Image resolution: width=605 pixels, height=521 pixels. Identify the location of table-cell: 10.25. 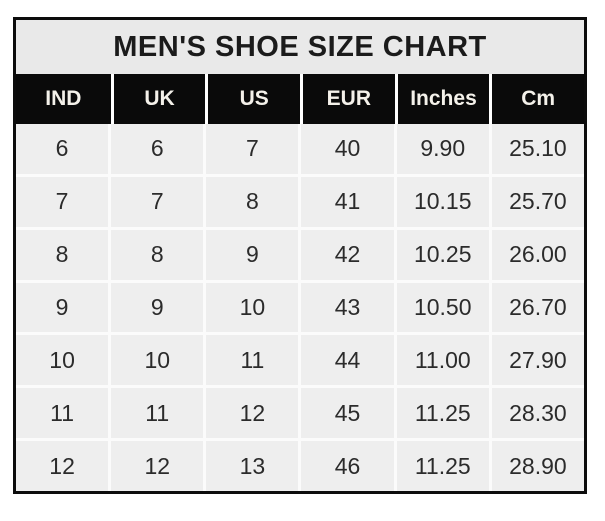
(442, 254).